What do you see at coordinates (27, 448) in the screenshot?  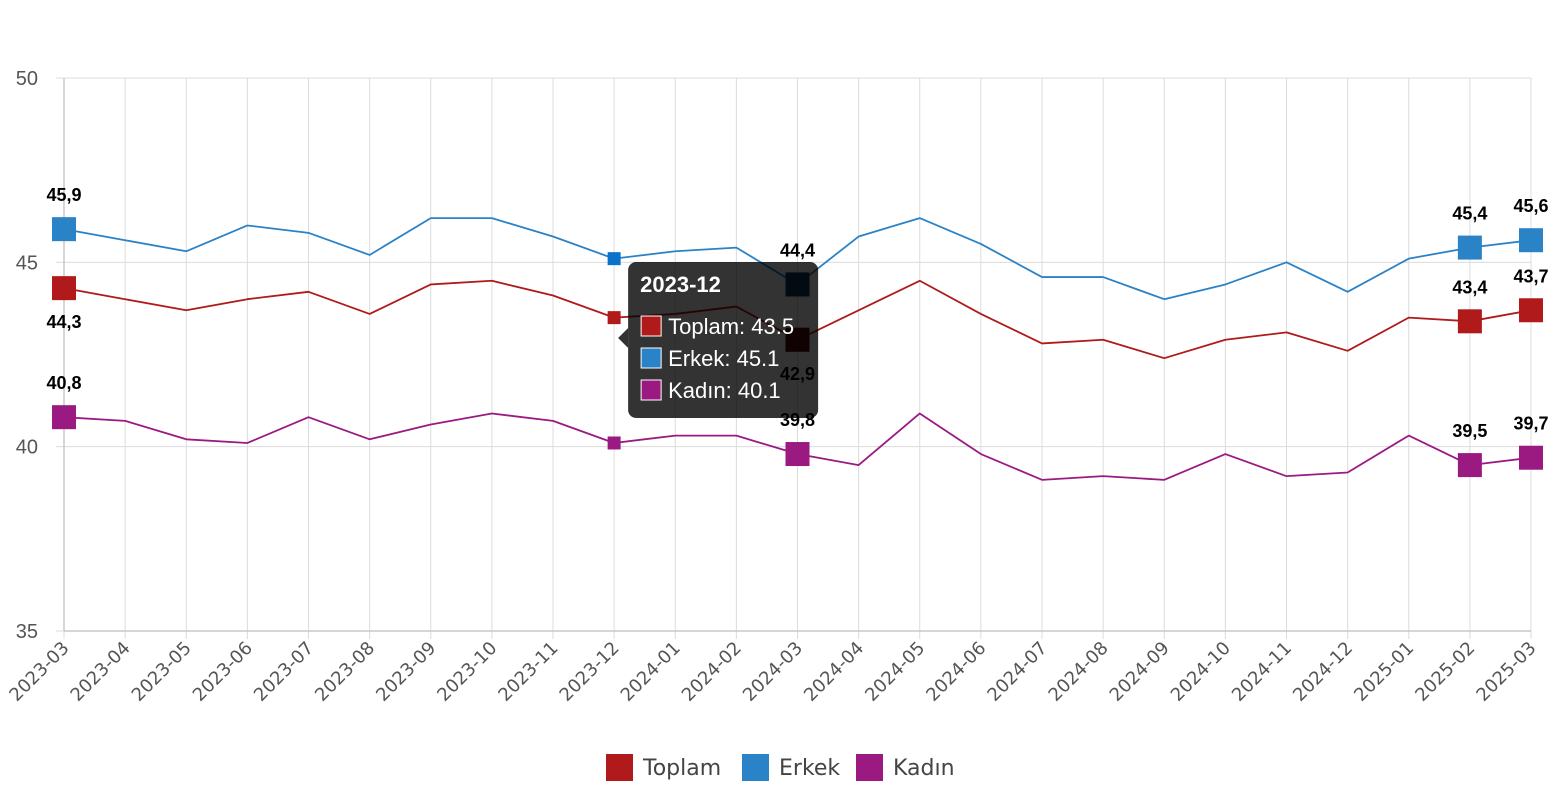 I see `y-tick-label: 40` at bounding box center [27, 448].